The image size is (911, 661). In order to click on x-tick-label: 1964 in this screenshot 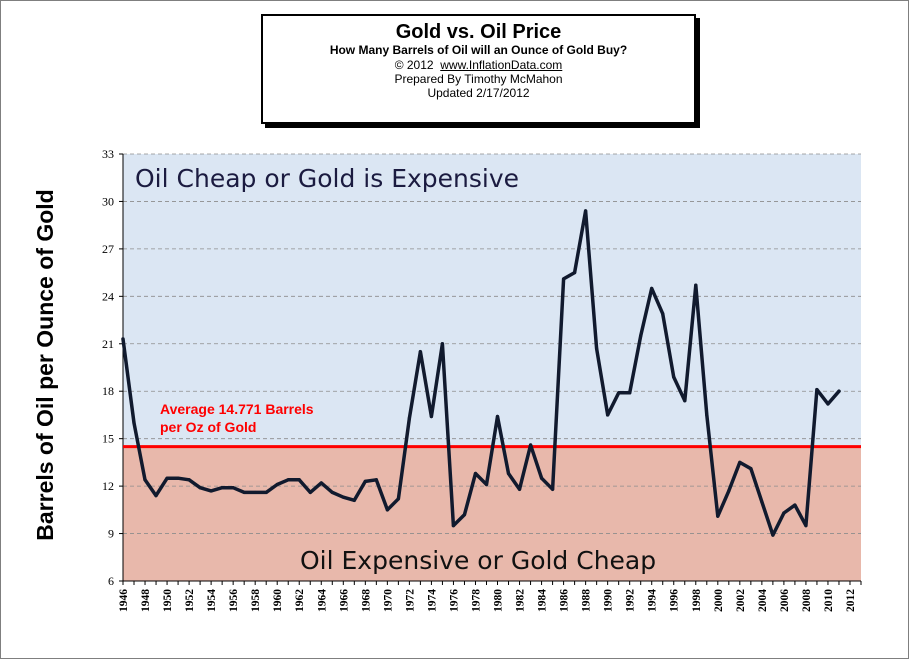, I will do `click(322, 600)`.